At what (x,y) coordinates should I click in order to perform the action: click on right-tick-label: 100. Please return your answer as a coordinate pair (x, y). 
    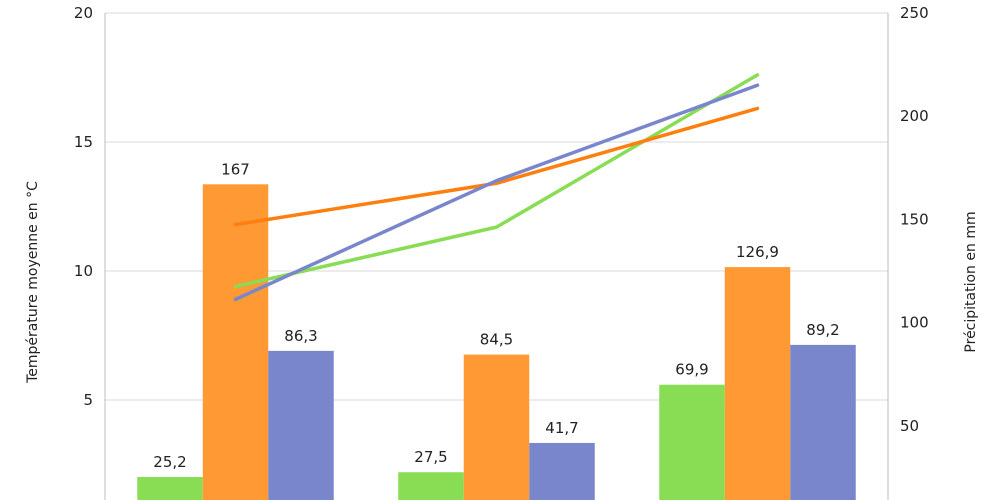
    Looking at the image, I should click on (914, 323).